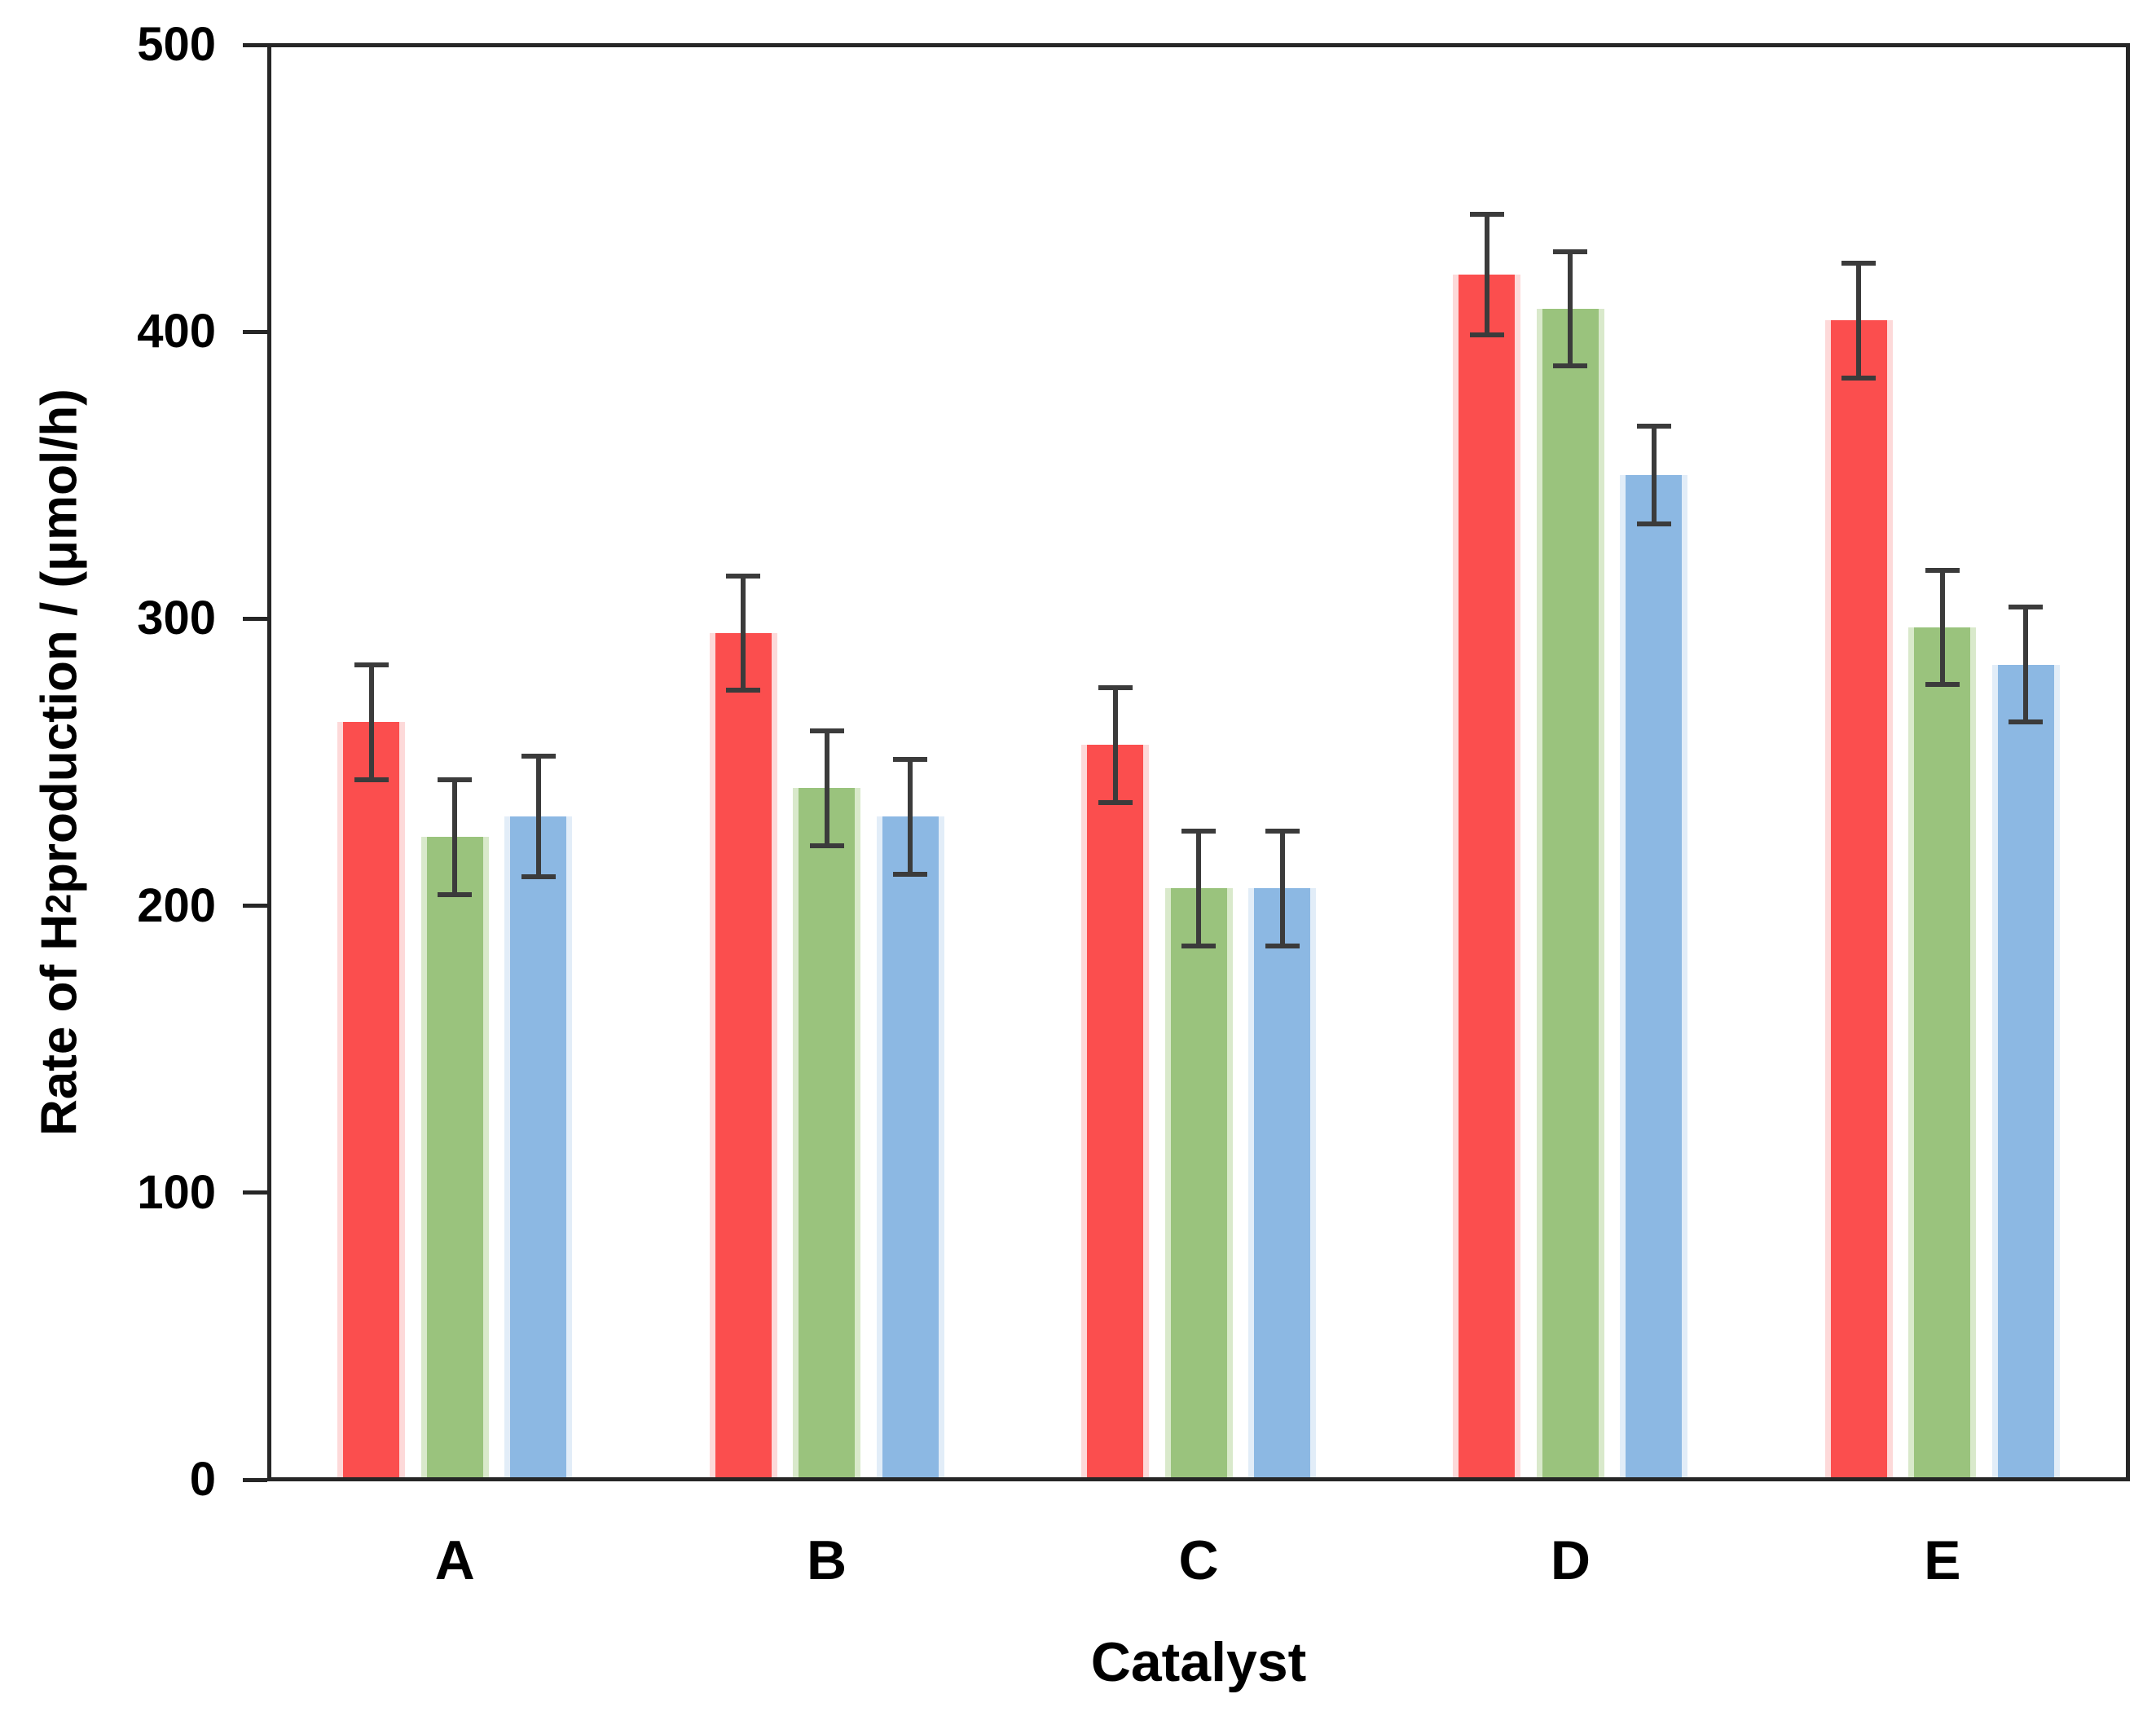 The image size is (2156, 1716). Describe the element at coordinates (371, 779) in the screenshot. I see `error-bar-cap-bottom-red-A` at that location.